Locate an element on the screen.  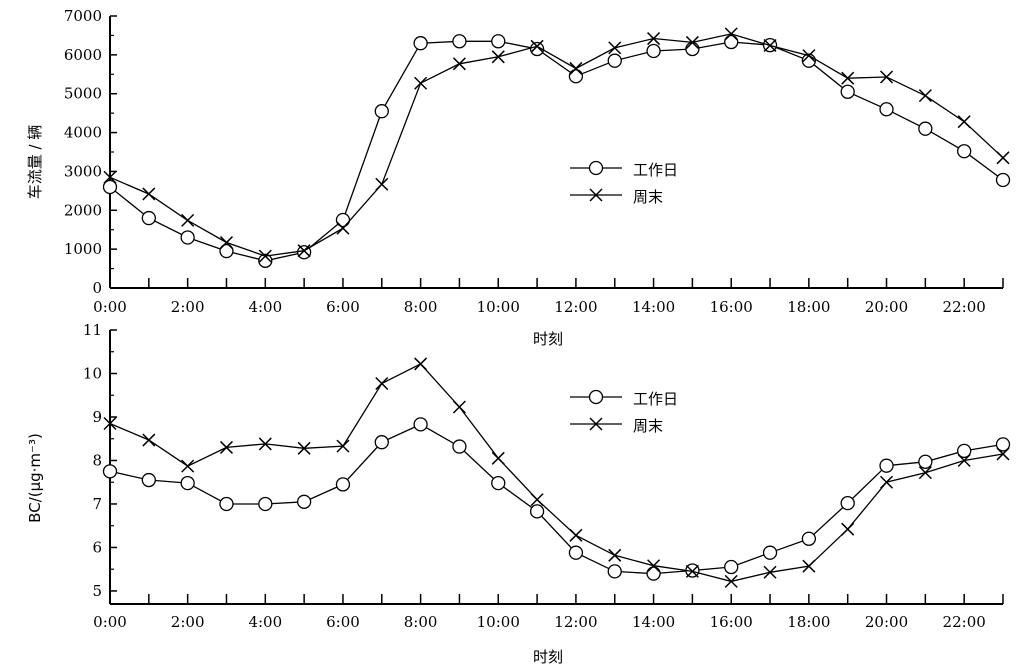
top-x-tick-label: 0:00 is located at coordinates (110, 307).